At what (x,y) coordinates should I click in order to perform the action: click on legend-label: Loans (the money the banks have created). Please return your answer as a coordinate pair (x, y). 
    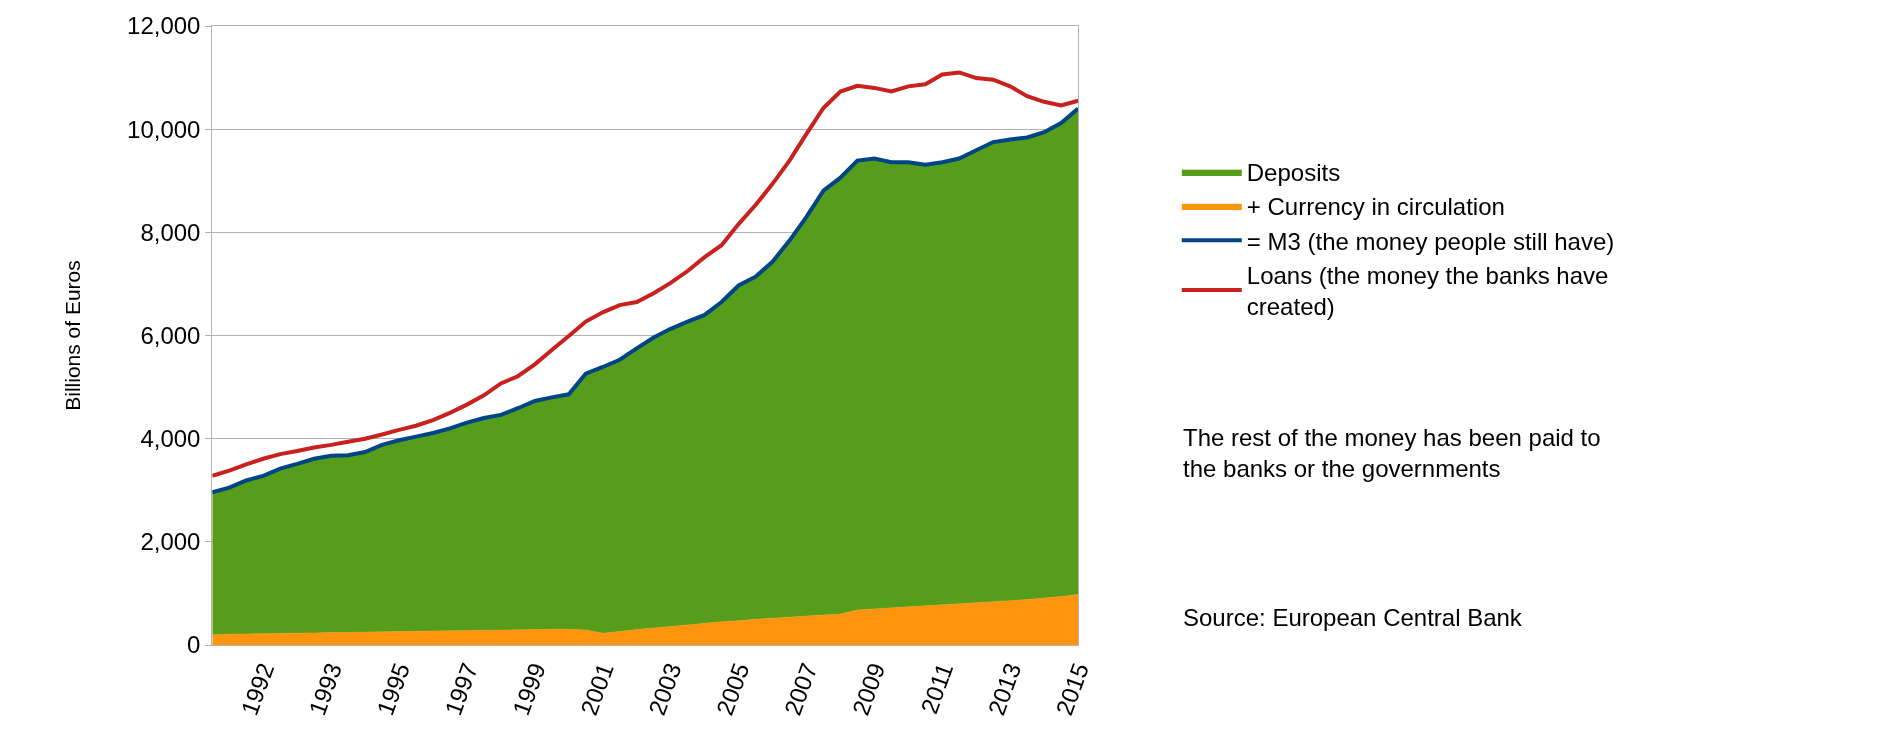
    Looking at the image, I should click on (1427, 291).